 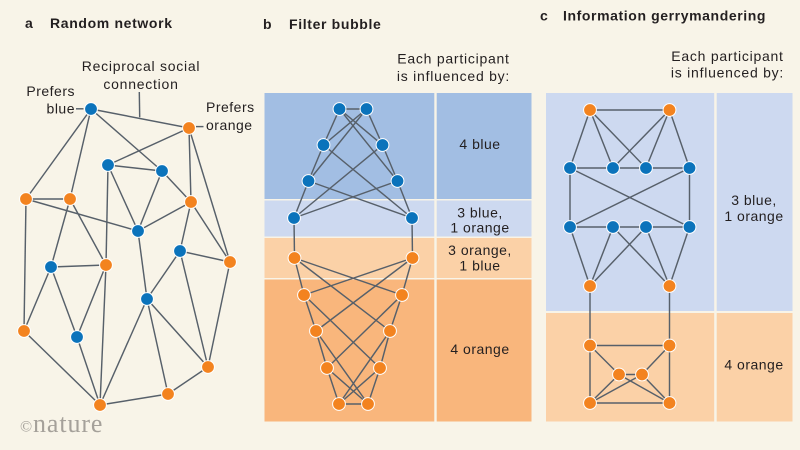 What do you see at coordinates (140, 84) in the screenshot?
I see `svg-text: connection` at bounding box center [140, 84].